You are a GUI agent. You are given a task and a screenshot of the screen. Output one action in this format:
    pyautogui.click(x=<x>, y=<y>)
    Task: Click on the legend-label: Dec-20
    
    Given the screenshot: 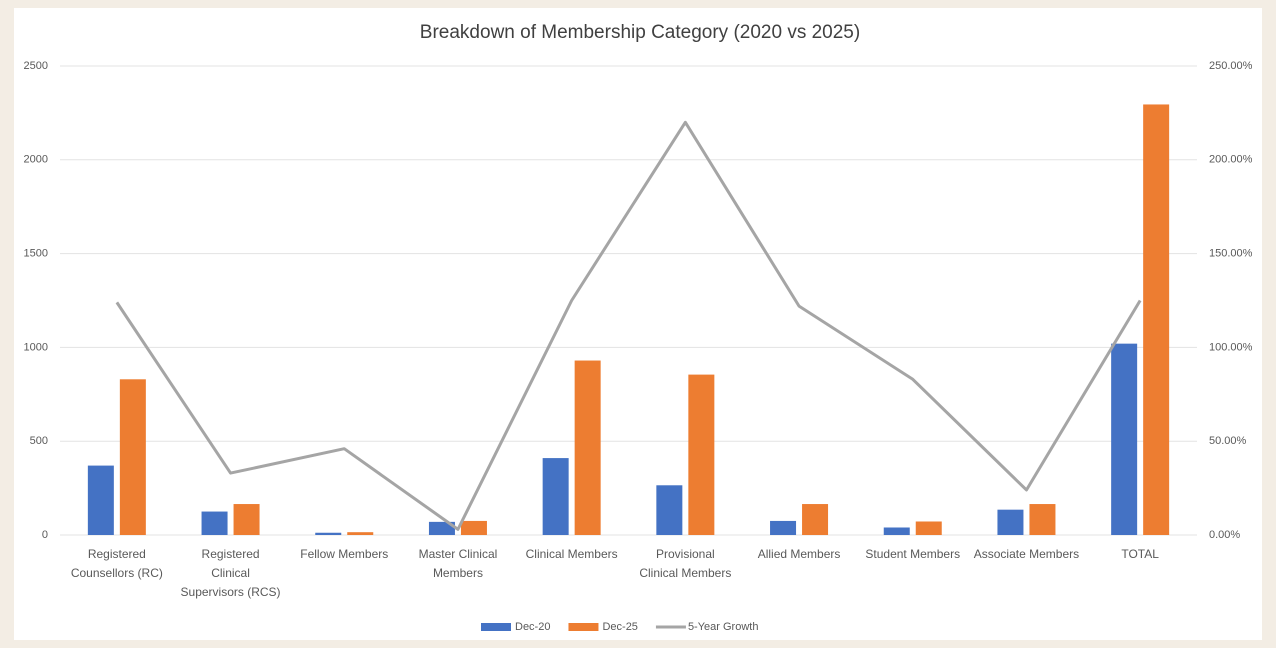 What is the action you would take?
    pyautogui.click(x=532, y=627)
    